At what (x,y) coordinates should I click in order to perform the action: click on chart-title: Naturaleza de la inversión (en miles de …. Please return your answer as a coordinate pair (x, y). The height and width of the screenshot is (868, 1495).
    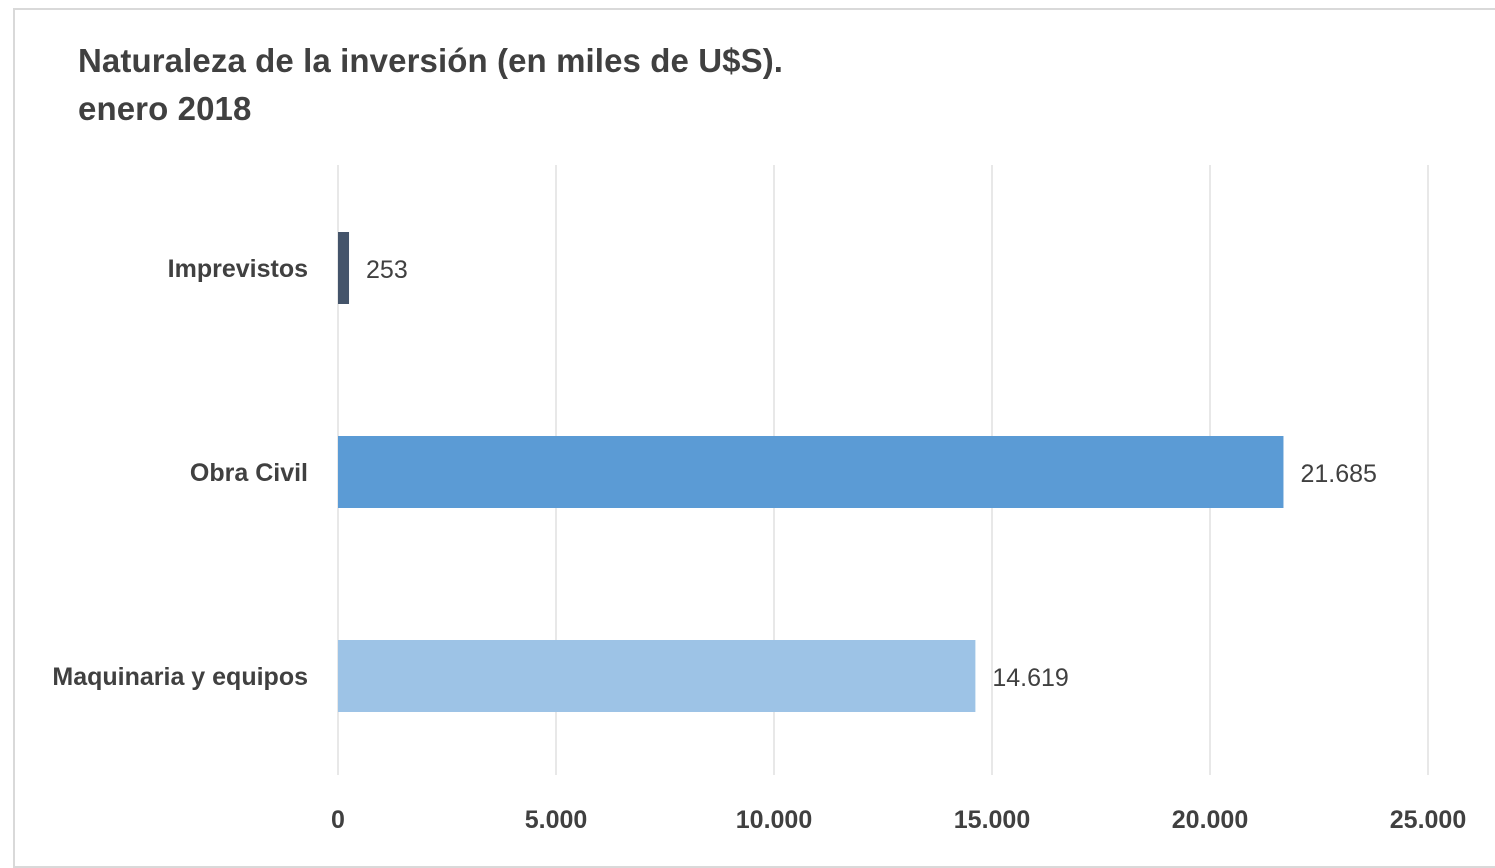
    Looking at the image, I should click on (431, 60).